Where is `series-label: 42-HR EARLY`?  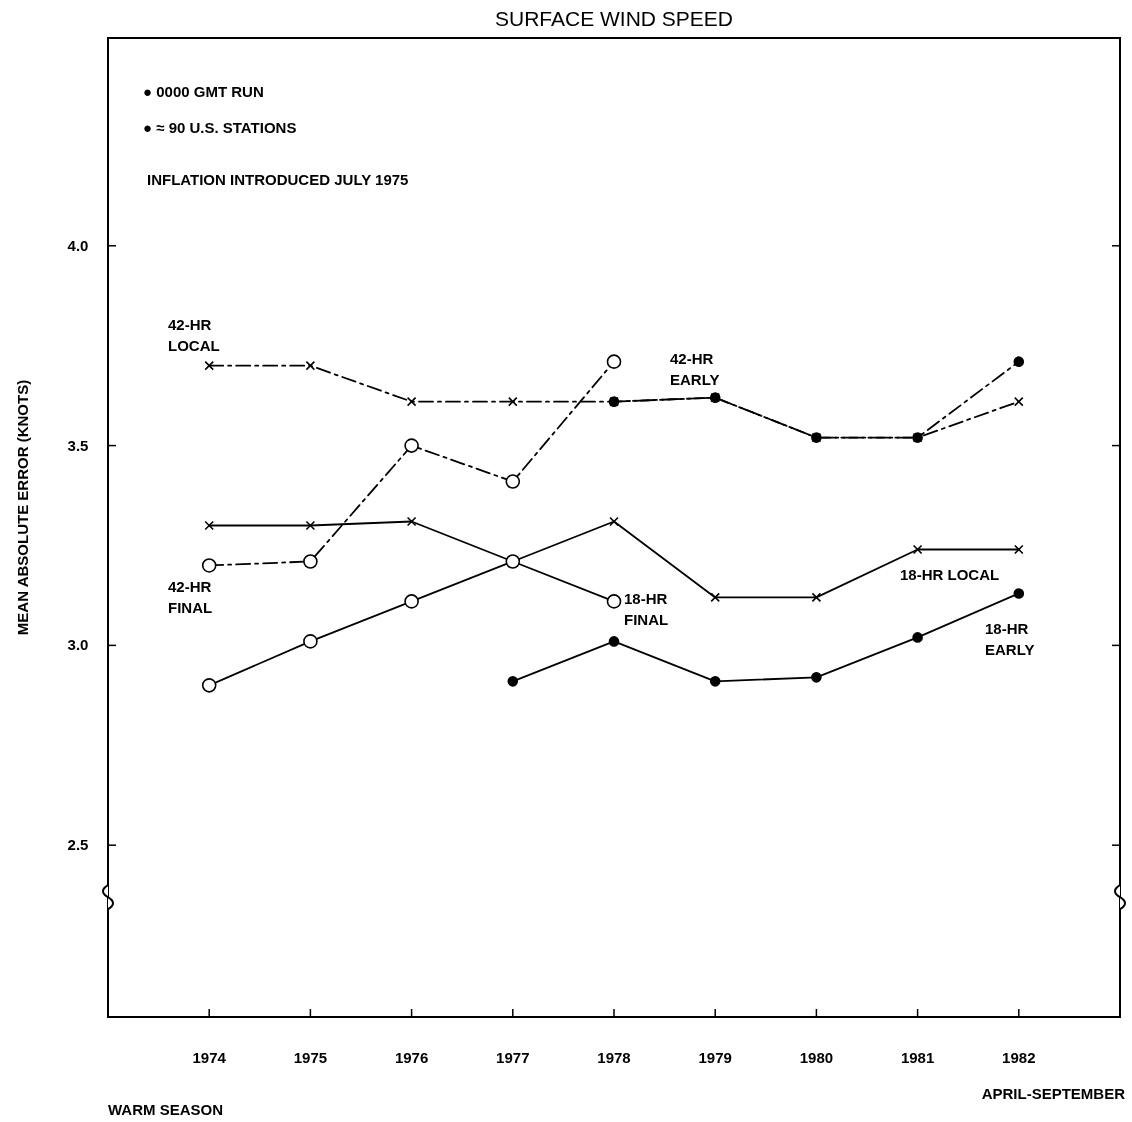 series-label: 42-HR EARLY is located at coordinates (695, 369).